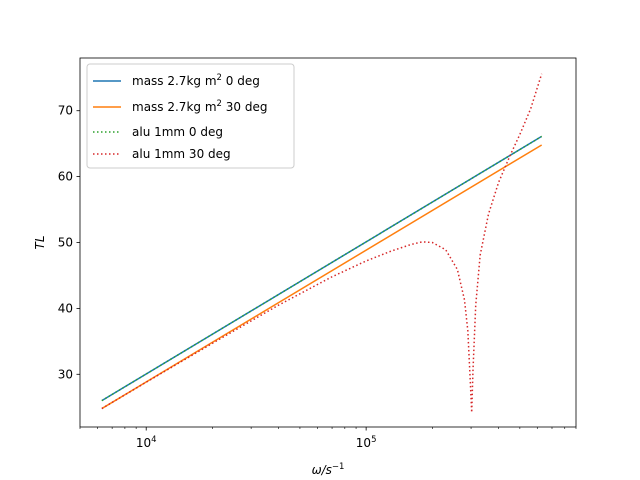  Describe the element at coordinates (196, 80) in the screenshot. I see `legend-label-0: mass 2.7kg m2 0 deg` at that location.